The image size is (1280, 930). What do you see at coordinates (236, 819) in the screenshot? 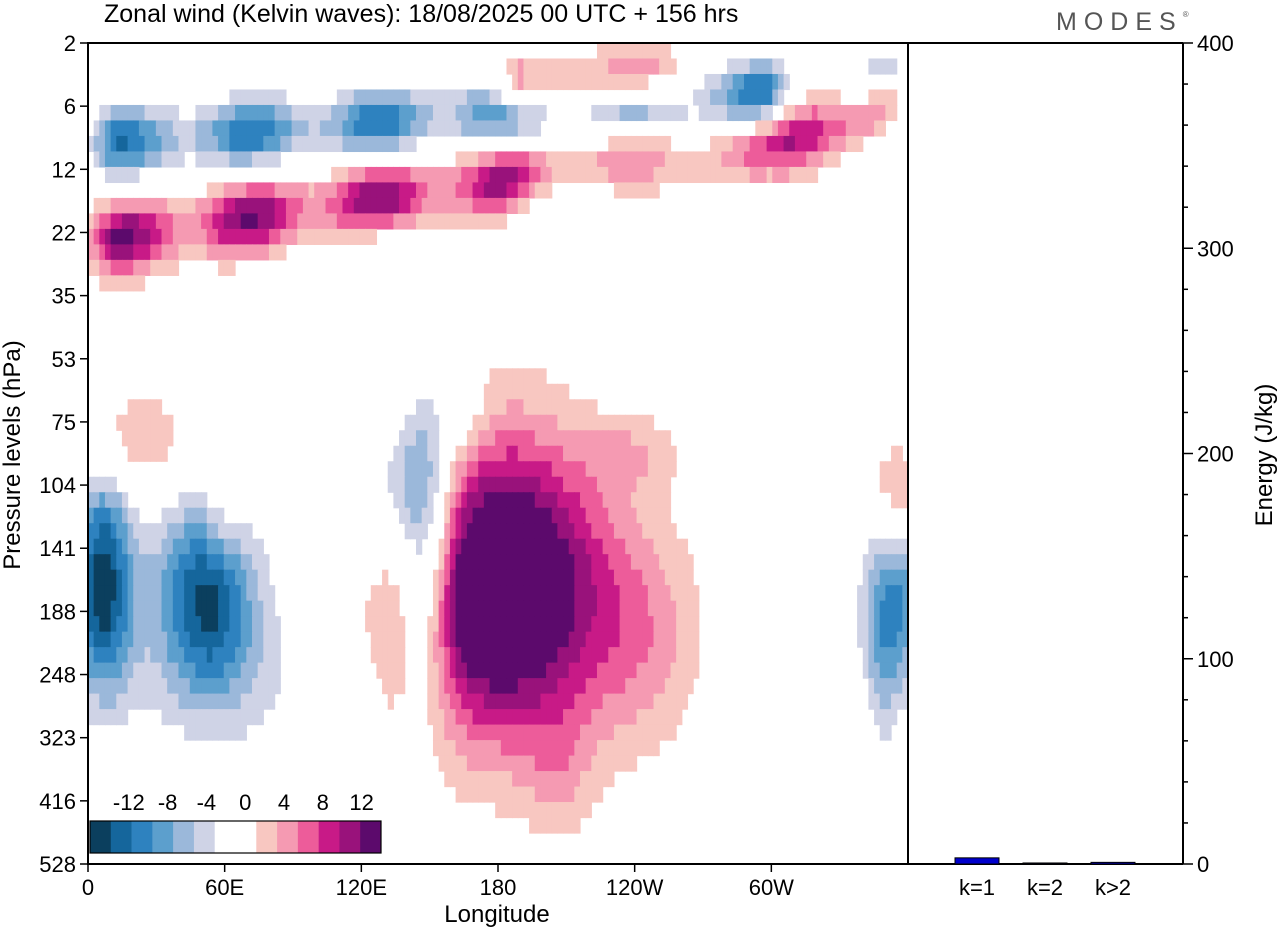
I see `colorbar: -12 -8 -4 0 4 8 12` at bounding box center [236, 819].